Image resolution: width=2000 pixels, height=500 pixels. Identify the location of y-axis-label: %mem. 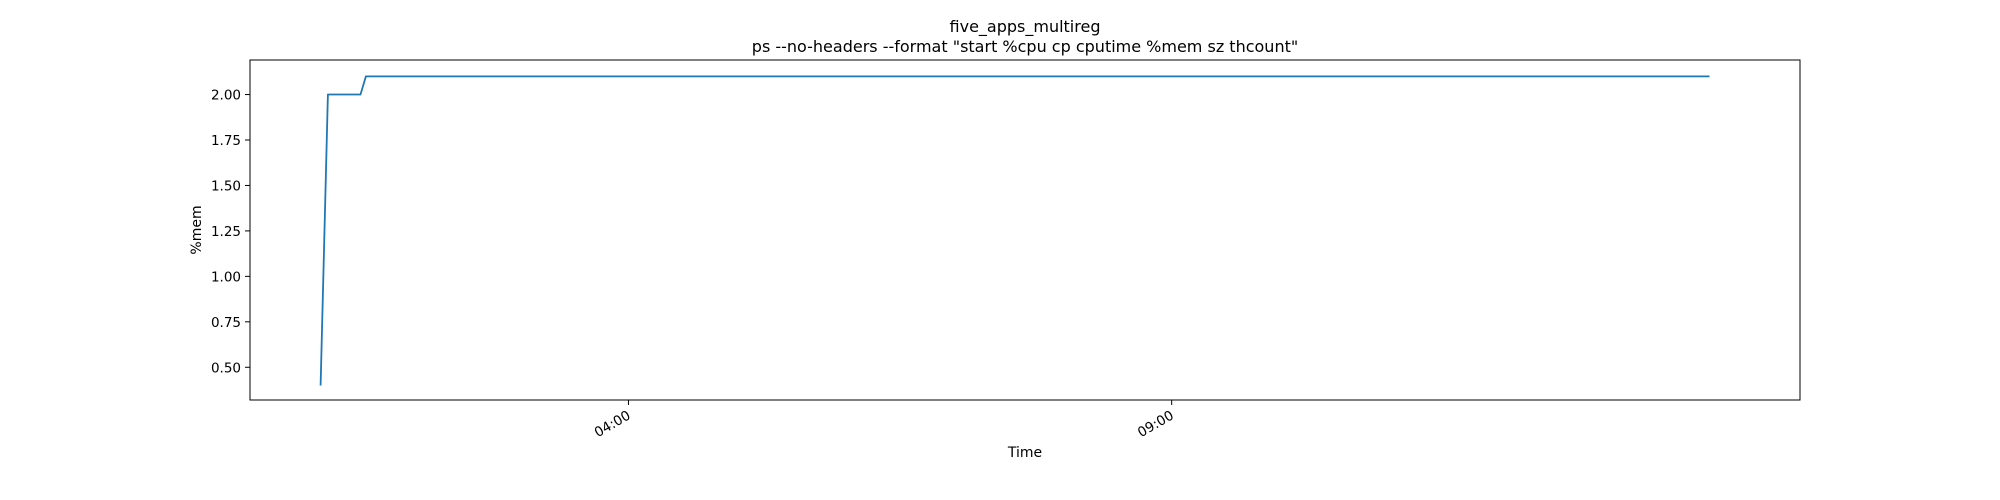
(197, 229).